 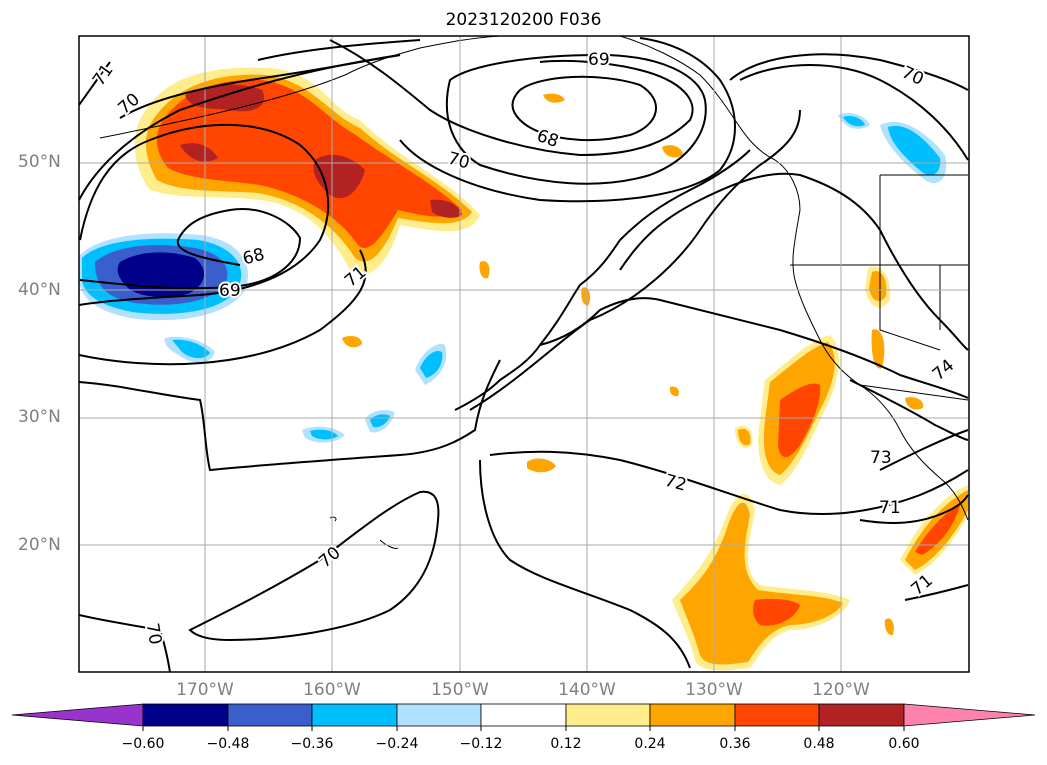 I want to click on lon-label: 150°W, so click(x=460, y=690).